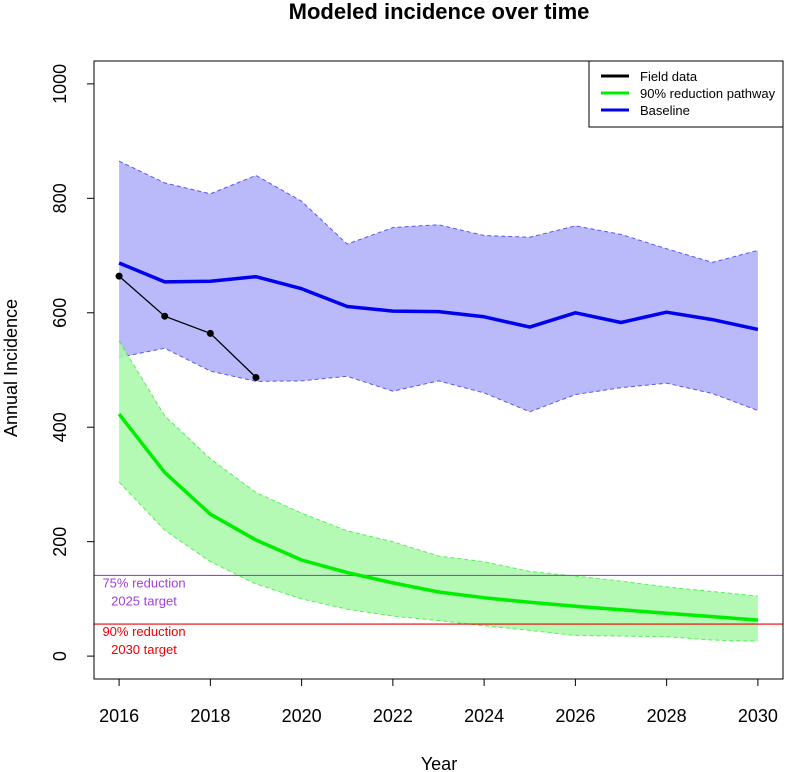  I want to click on field-data-points, so click(187, 326).